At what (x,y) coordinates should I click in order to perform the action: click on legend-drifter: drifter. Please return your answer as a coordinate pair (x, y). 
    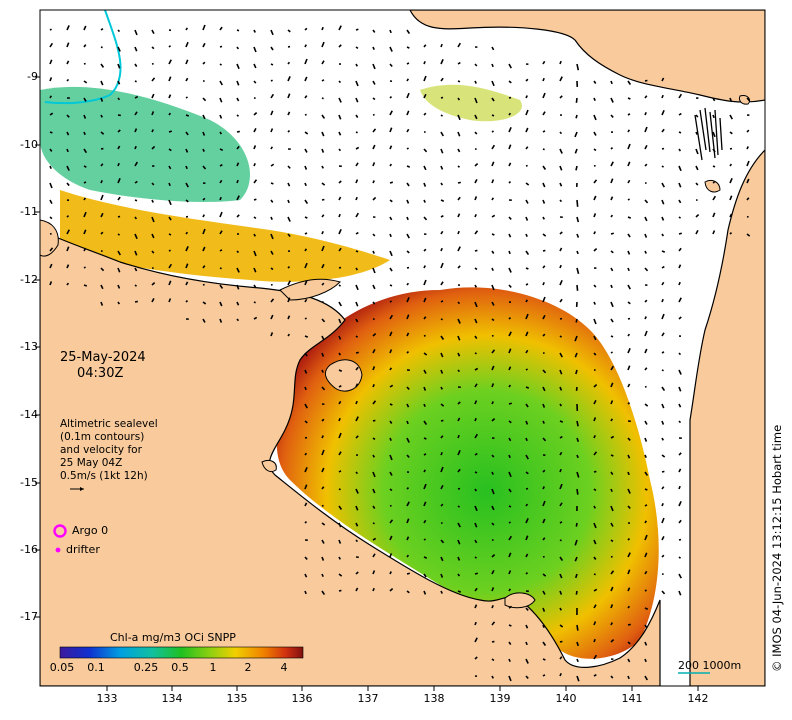
    Looking at the image, I should click on (83, 549).